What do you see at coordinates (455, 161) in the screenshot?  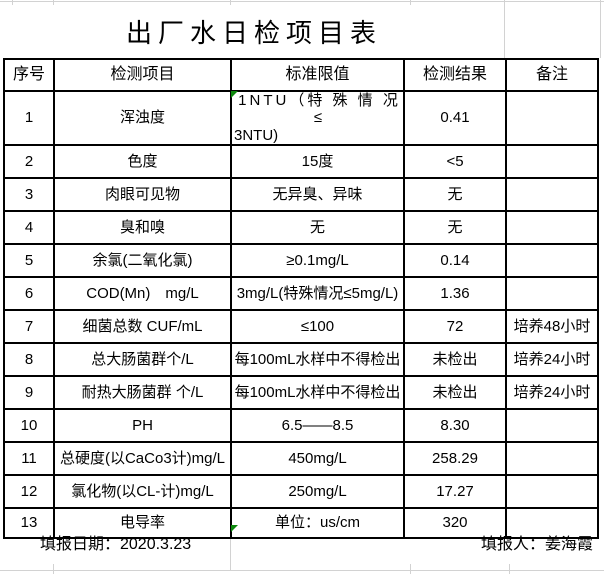 I see `cell-result: <5` at bounding box center [455, 161].